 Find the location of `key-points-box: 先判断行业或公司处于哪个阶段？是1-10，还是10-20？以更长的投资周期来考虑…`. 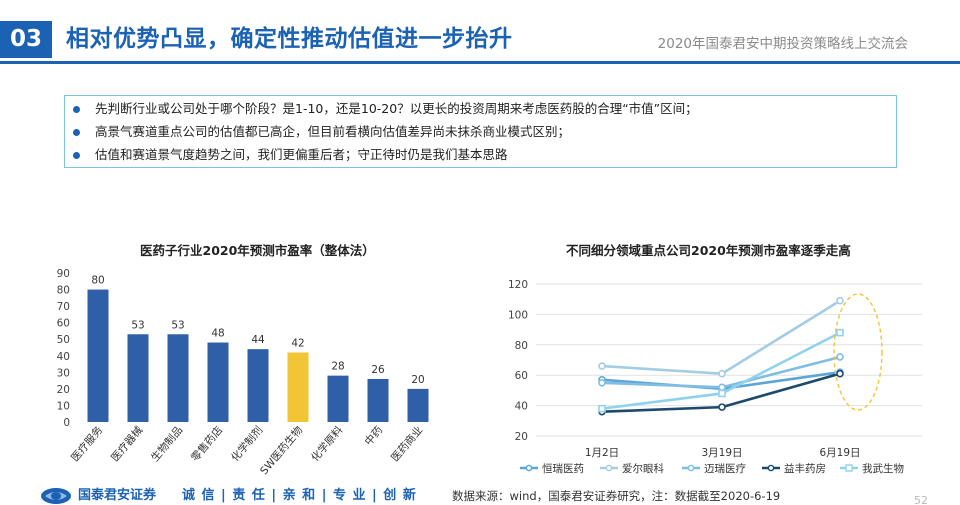

key-points-box: 先判断行业或公司处于哪个阶段？是1-10，还是10-20？以更长的投资周期来考虑… is located at coordinates (480, 131).